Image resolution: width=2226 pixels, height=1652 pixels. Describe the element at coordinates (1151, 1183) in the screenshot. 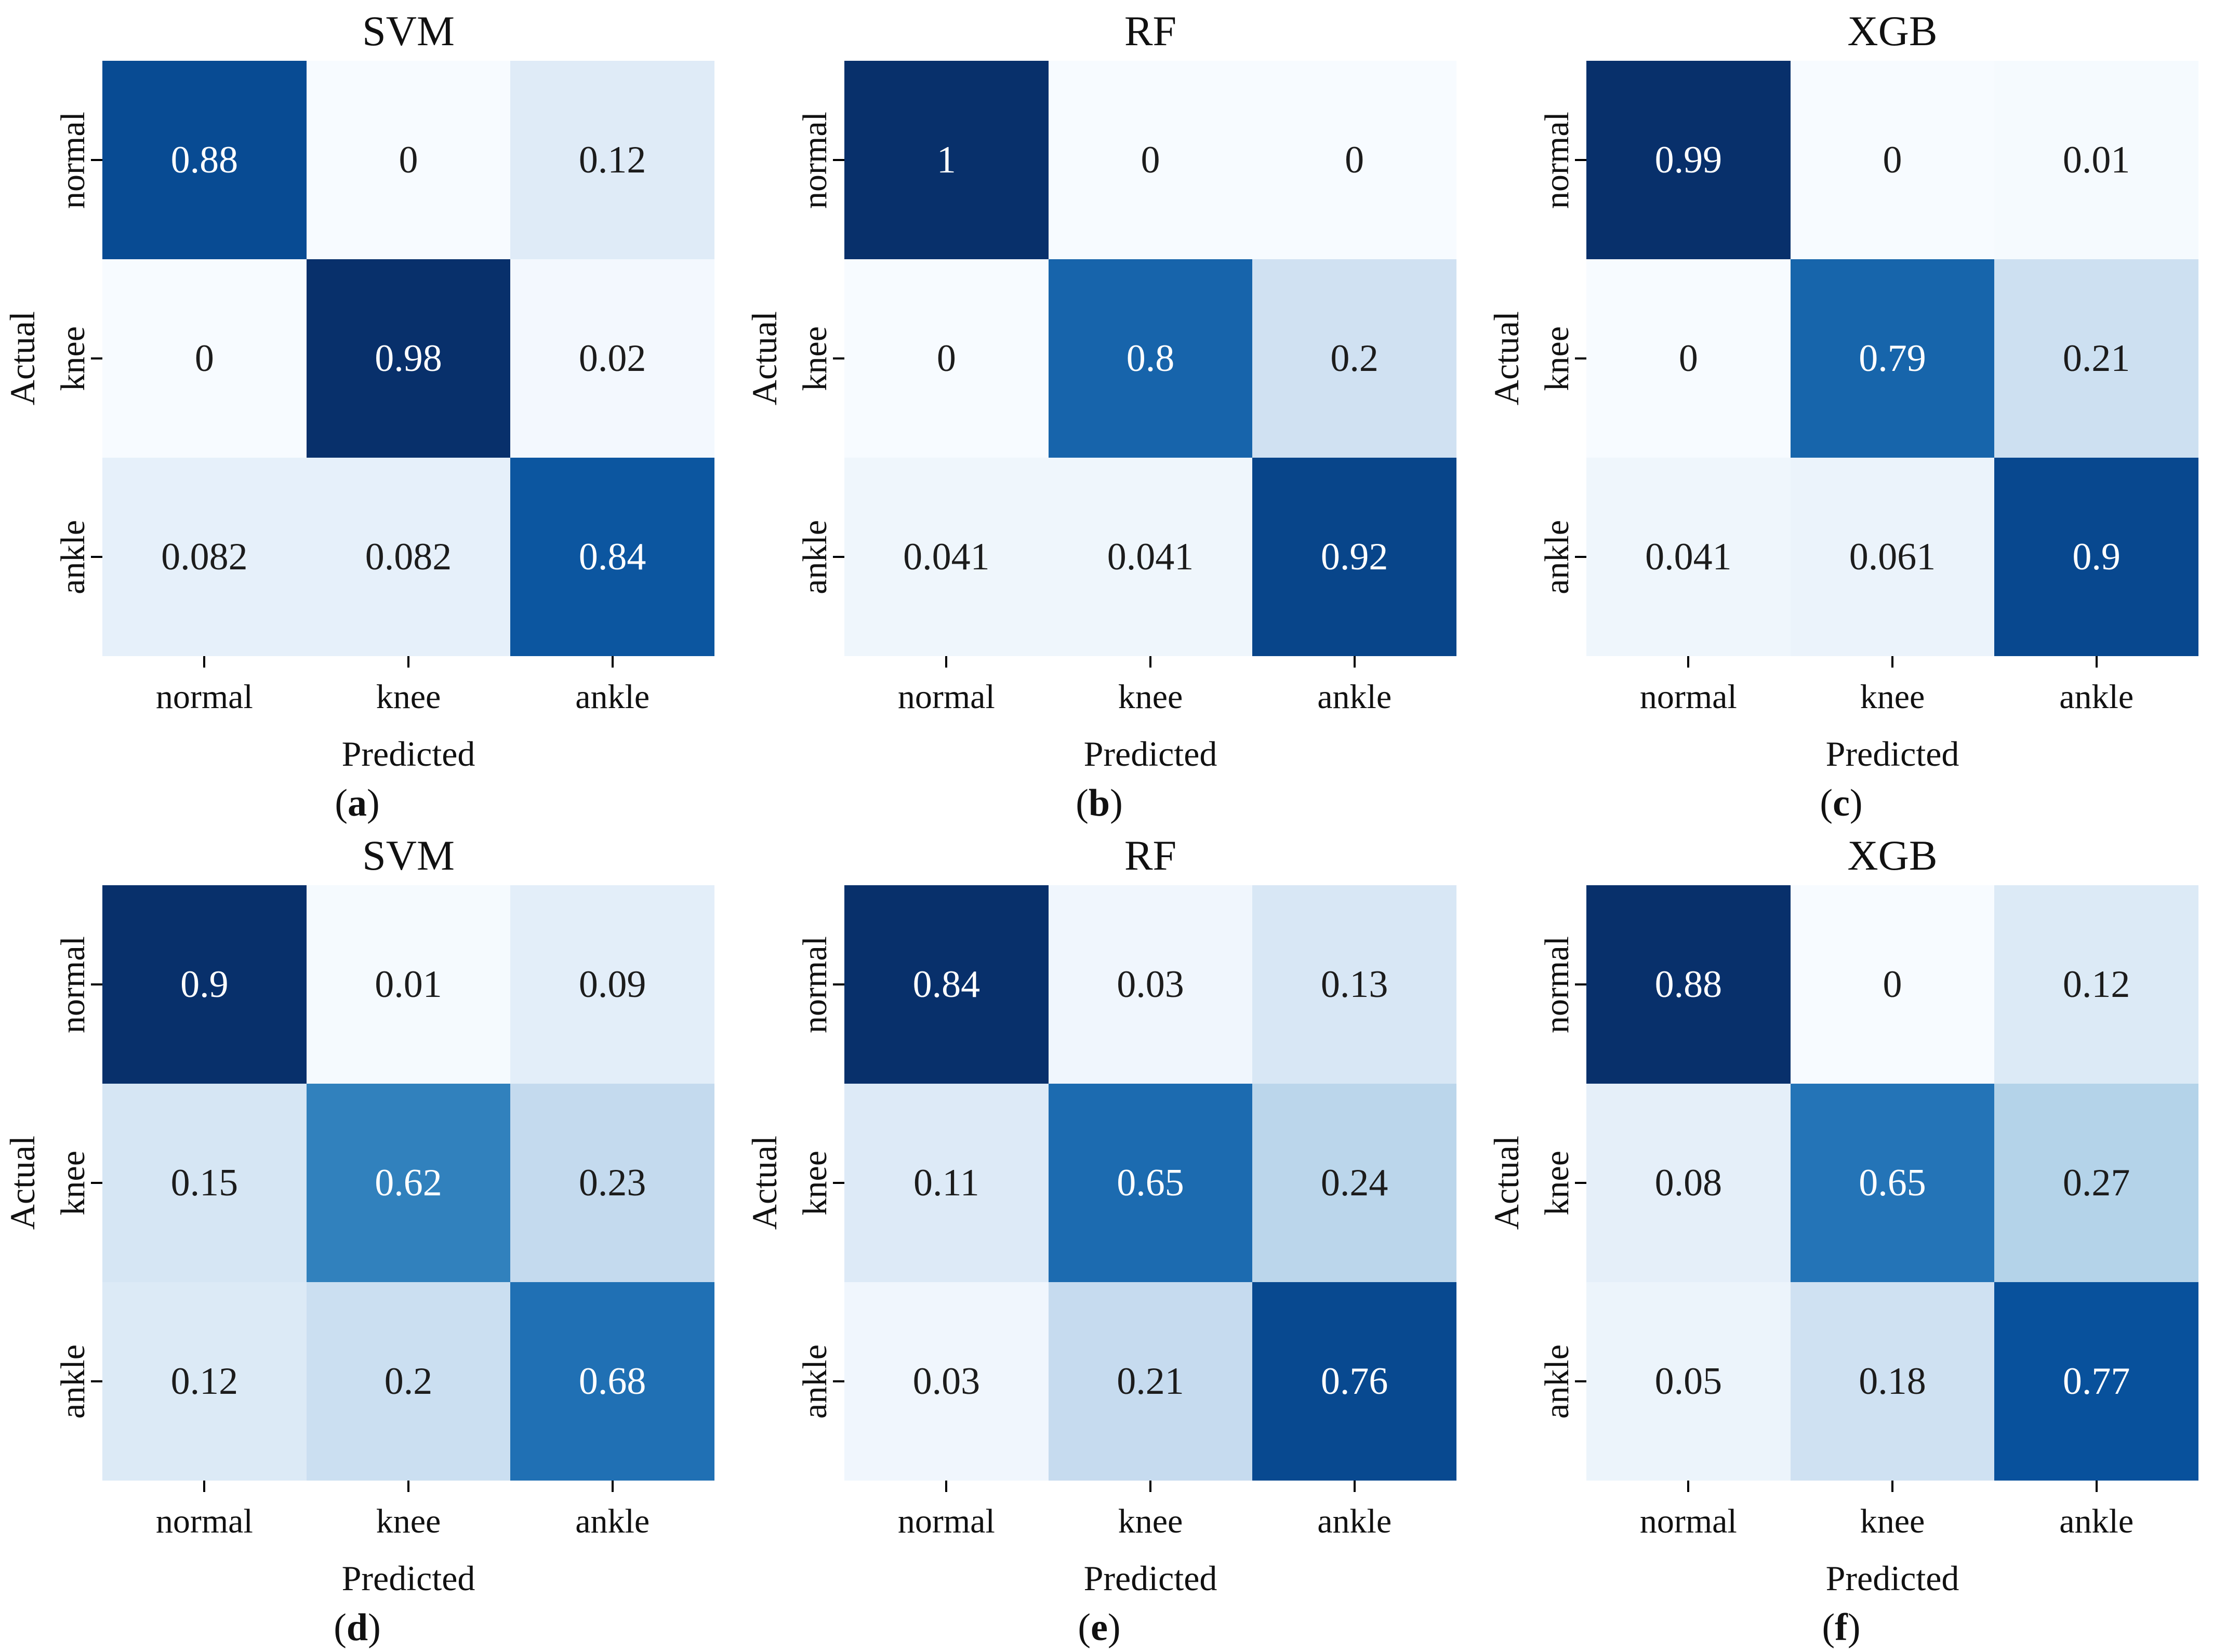

I see `heatmap-cell: 0.65` at that location.